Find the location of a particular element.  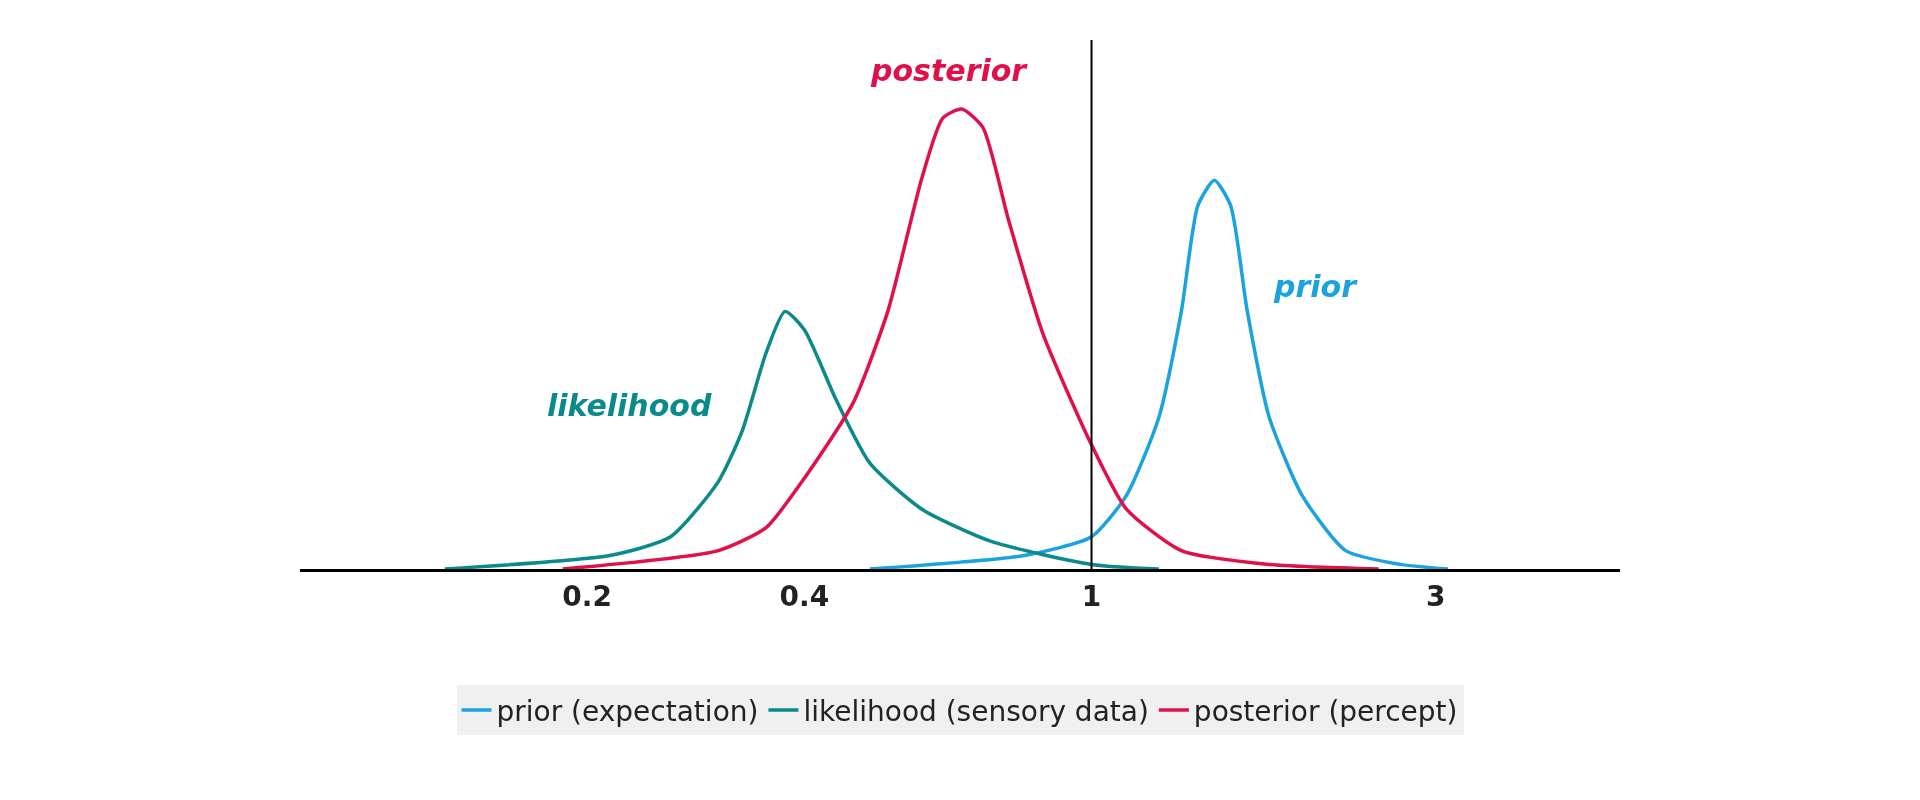

x-tick-label: 3 is located at coordinates (1436, 596).